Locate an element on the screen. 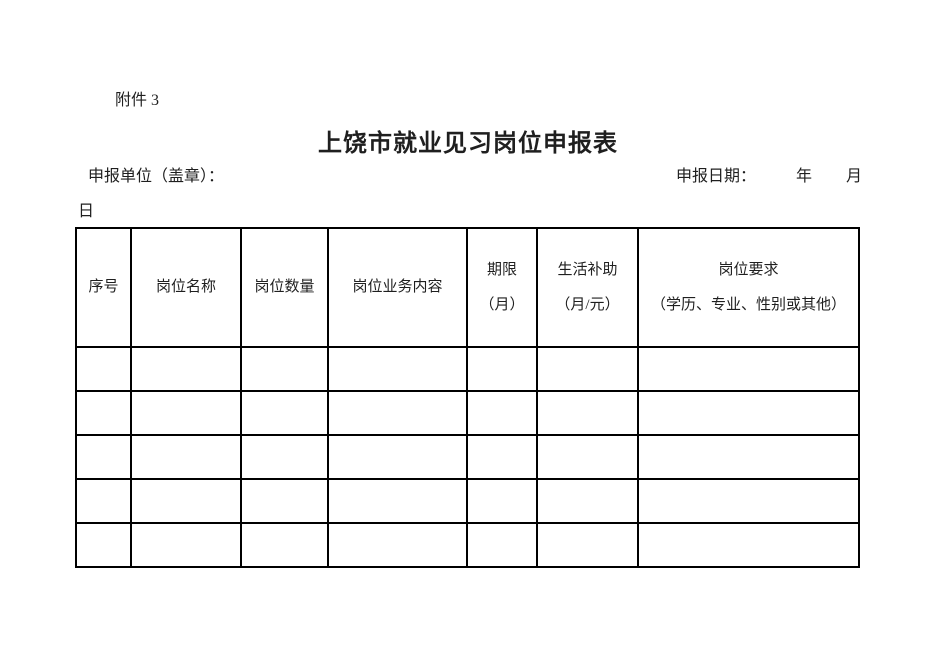 Image resolution: width=936 pixels, height=662 pixels. declare-date-group: 申报日期： 年 月 is located at coordinates (769, 174).